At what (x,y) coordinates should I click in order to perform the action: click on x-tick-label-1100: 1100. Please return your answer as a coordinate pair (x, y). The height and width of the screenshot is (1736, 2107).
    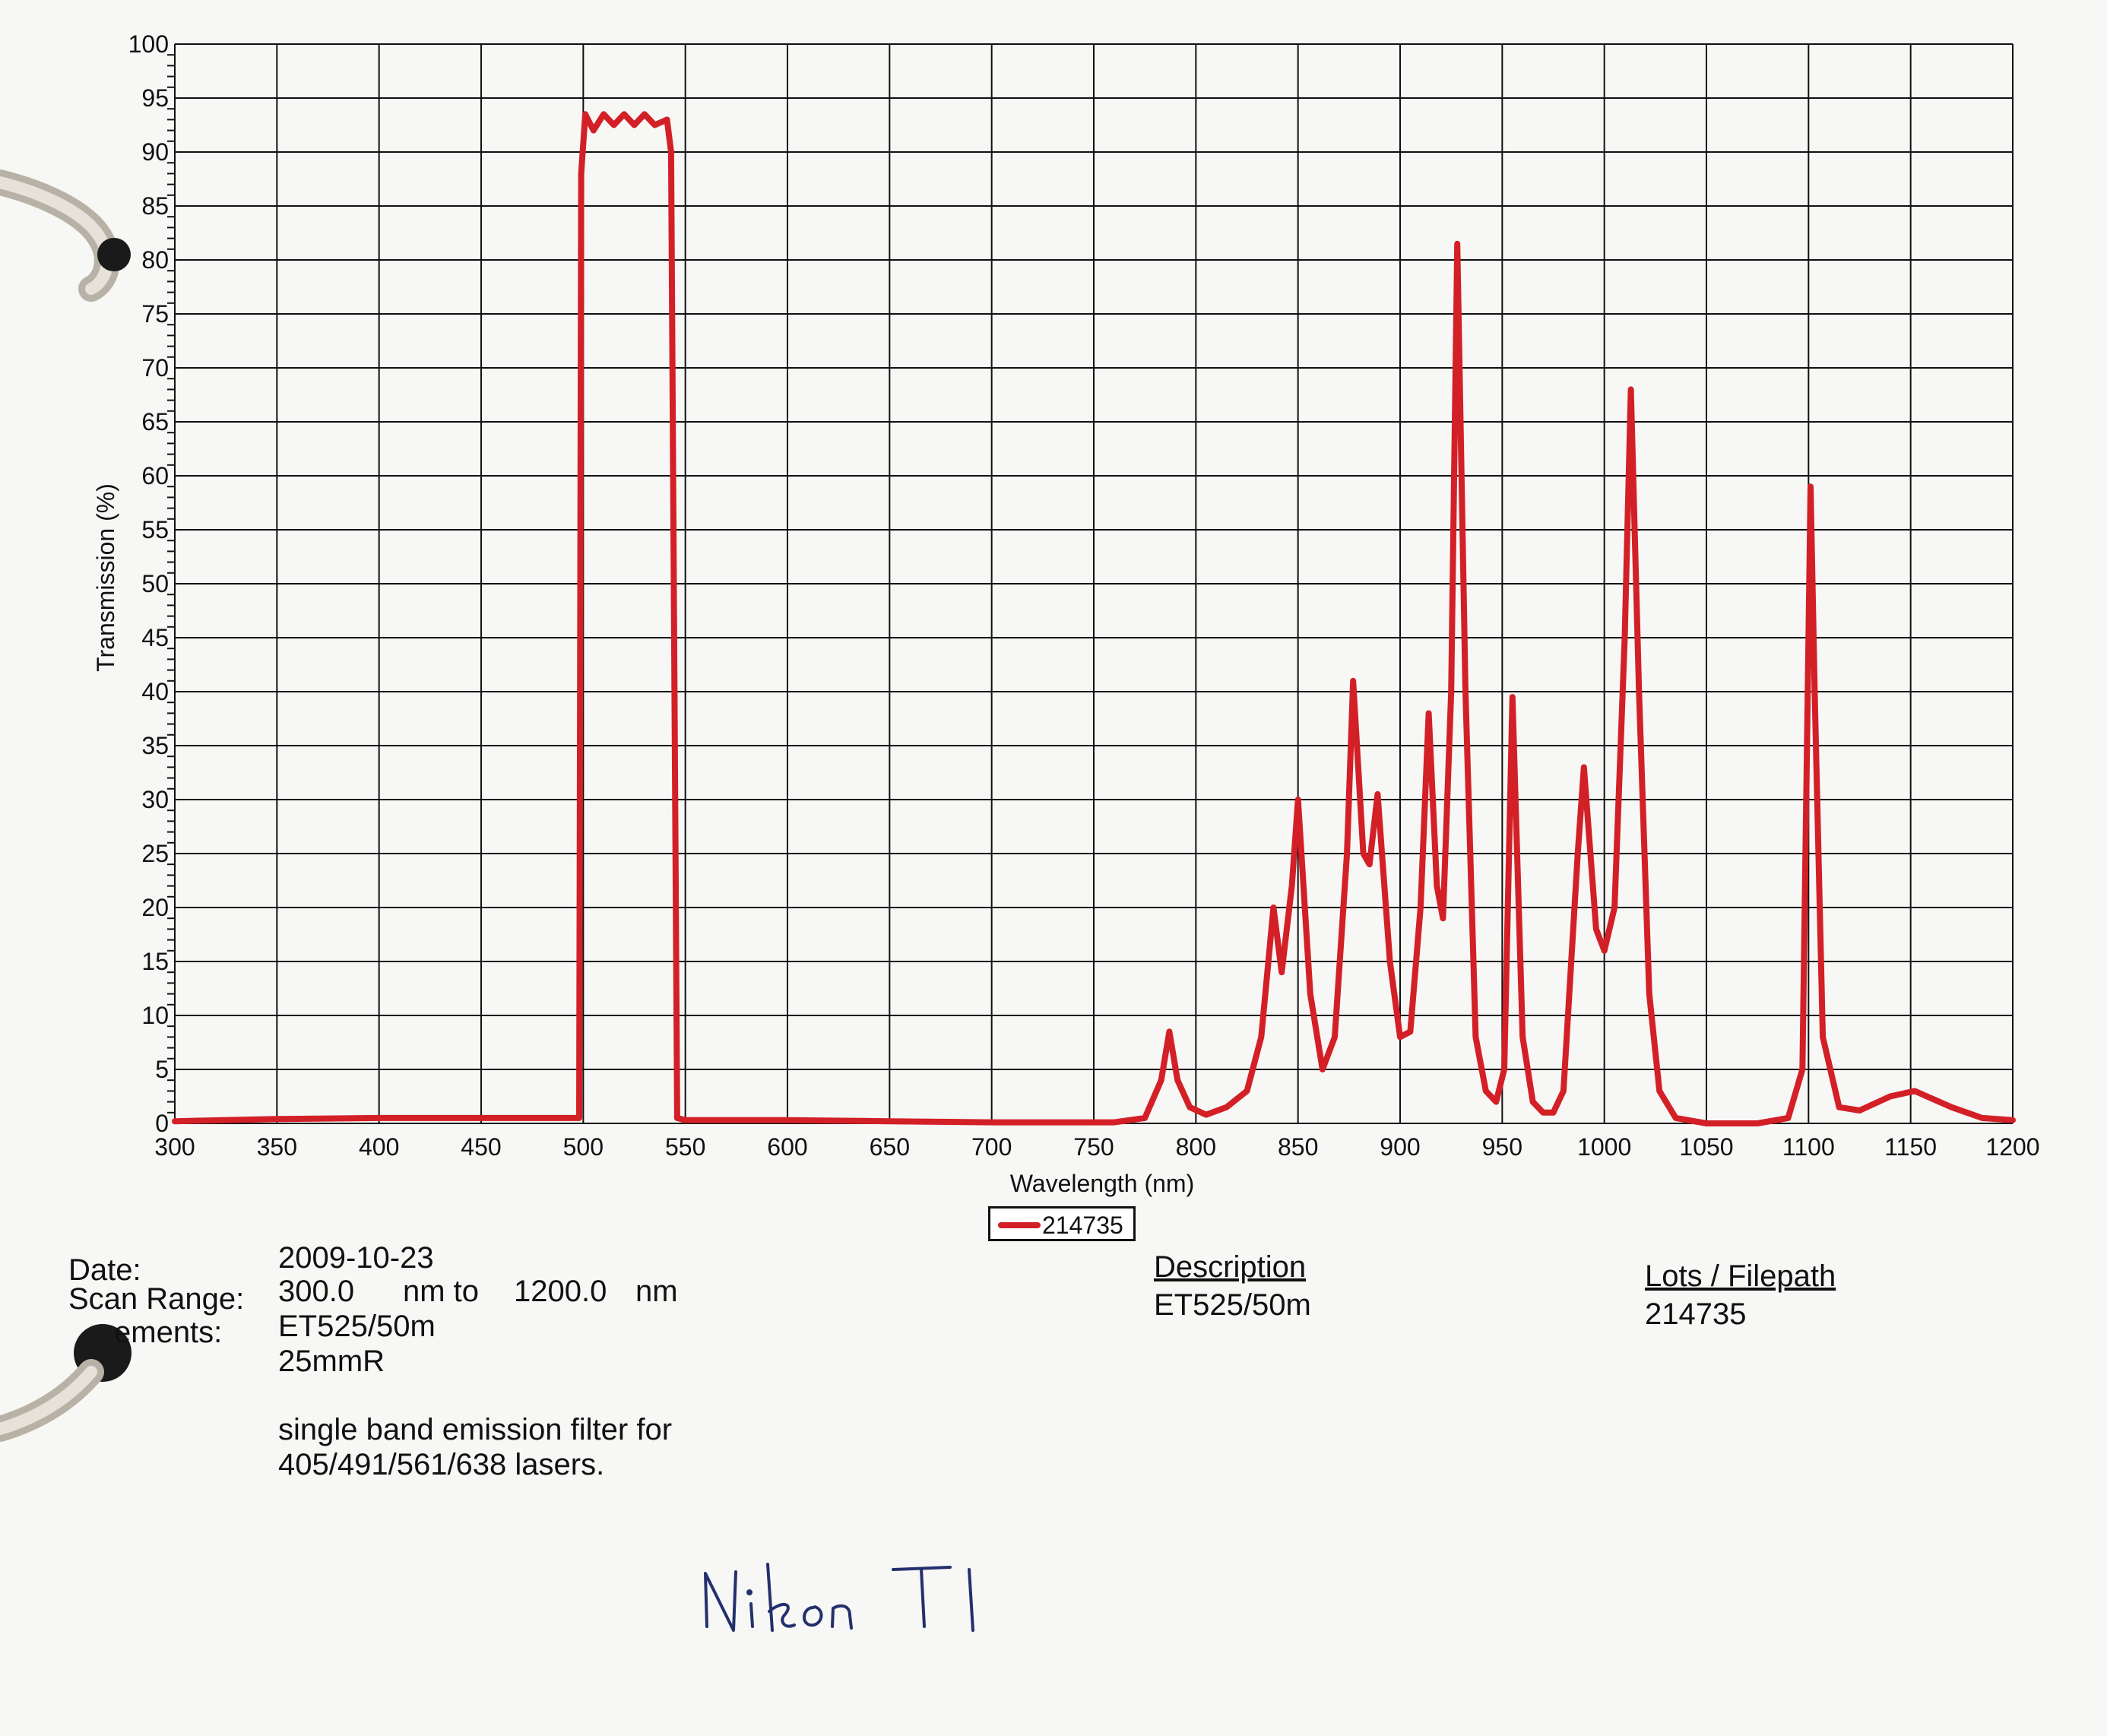
    Looking at the image, I should click on (1808, 1147).